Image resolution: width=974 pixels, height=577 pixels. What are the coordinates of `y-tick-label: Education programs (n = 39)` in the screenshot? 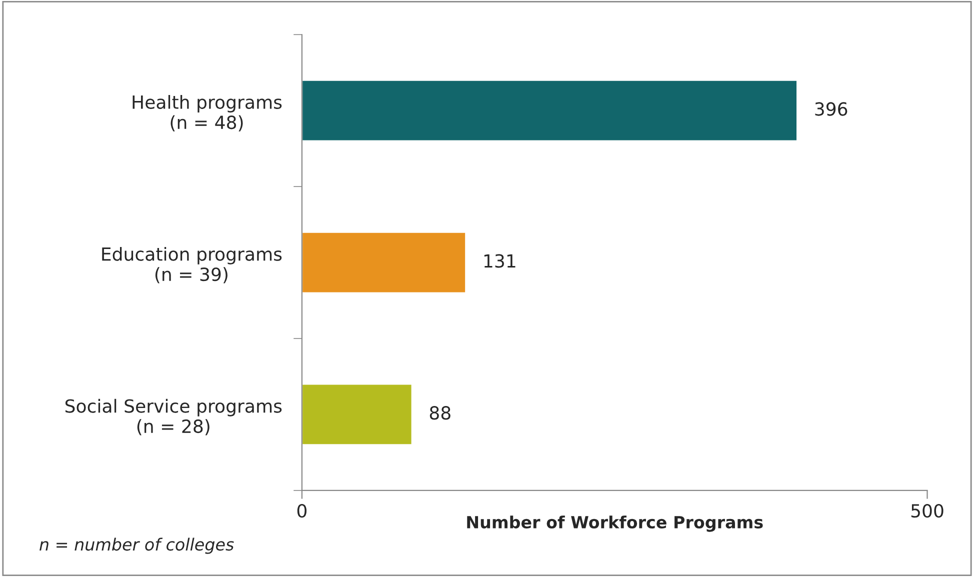 It's located at (192, 265).